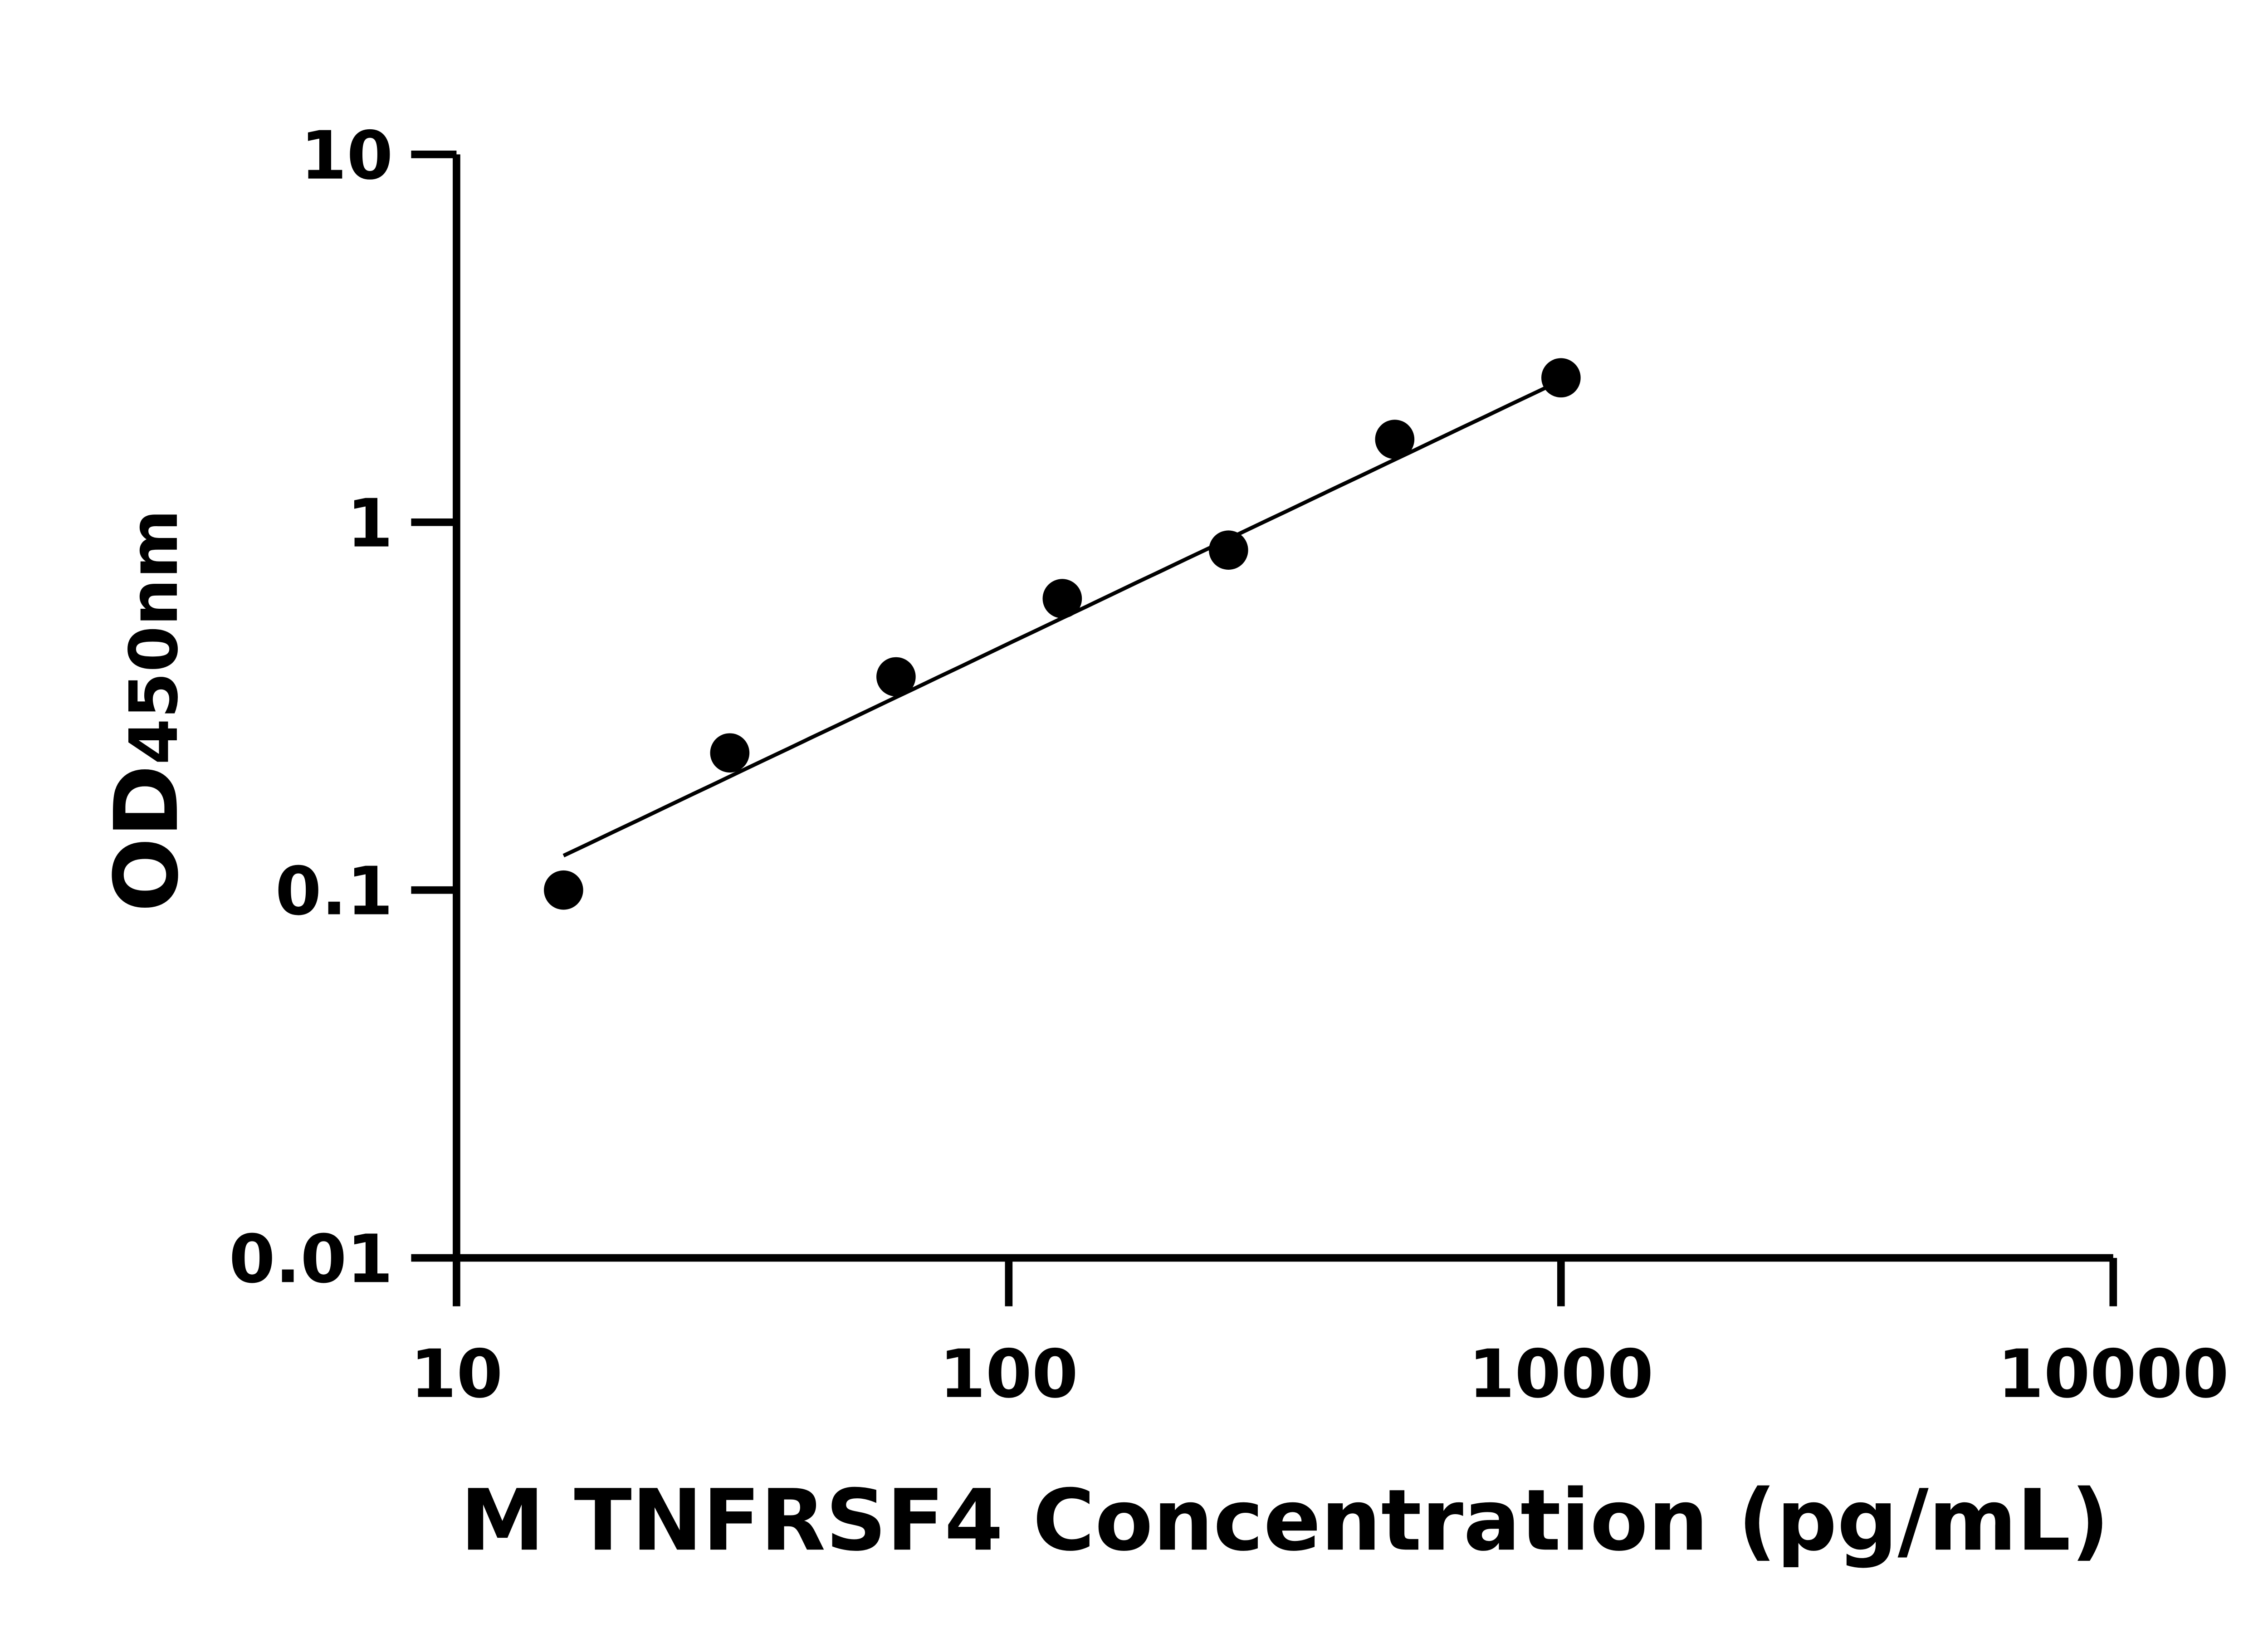 This screenshot has width=2268, height=1633. I want to click on y-axis-label: OD450nm, so click(147, 710).